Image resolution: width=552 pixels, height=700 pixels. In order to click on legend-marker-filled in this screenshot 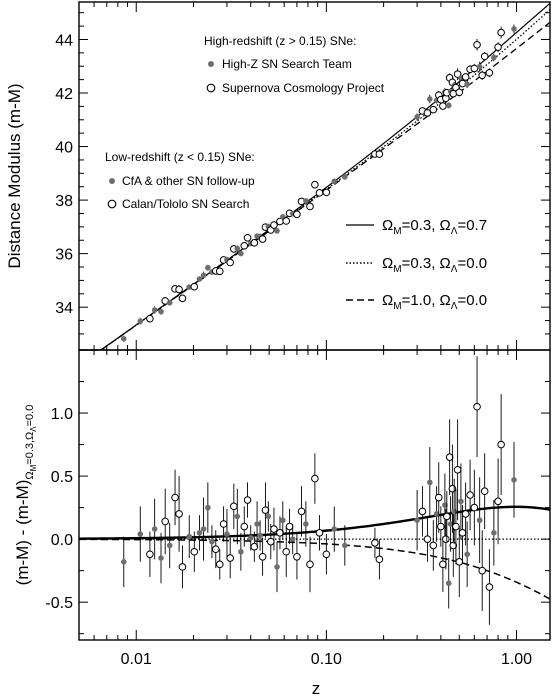, I will do `click(211, 64)`.